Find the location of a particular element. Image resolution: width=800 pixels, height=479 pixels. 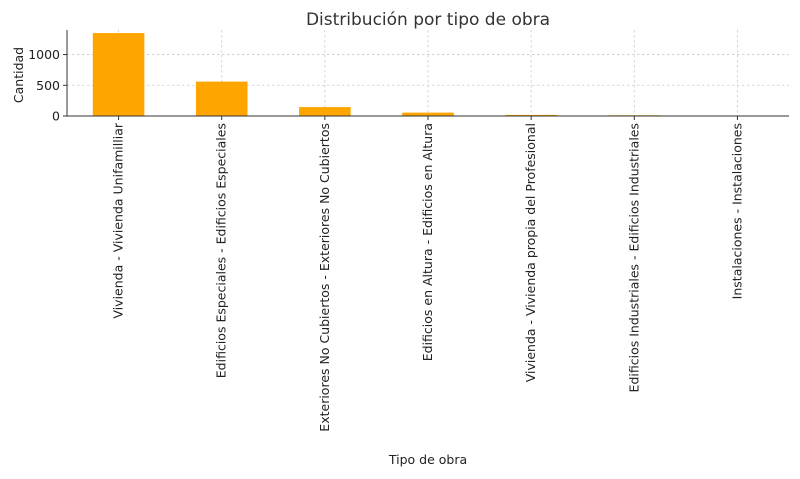

y-tick-label: 500 is located at coordinates (48, 85).